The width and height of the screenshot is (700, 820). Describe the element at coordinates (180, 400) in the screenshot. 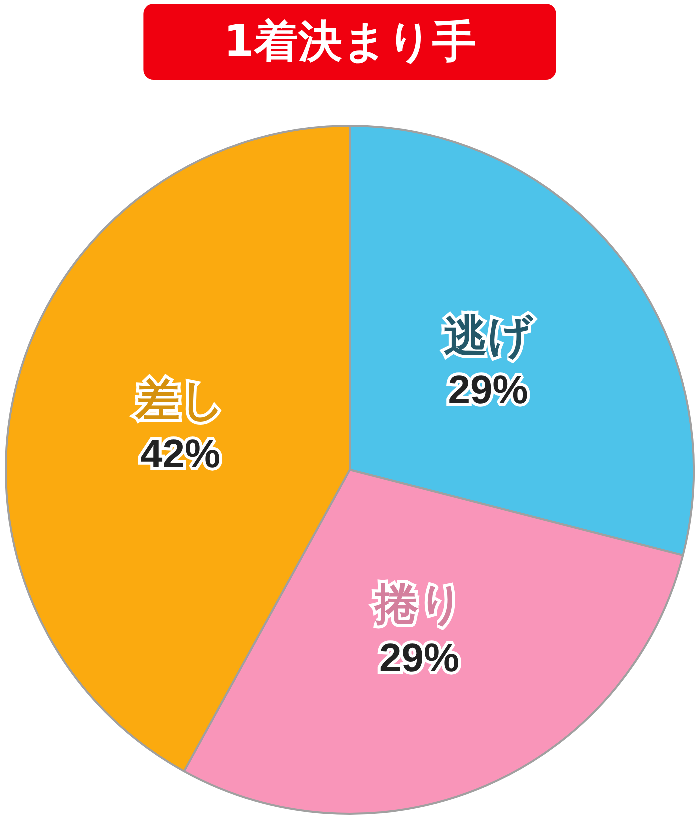

I see `slice-label: 差し` at that location.